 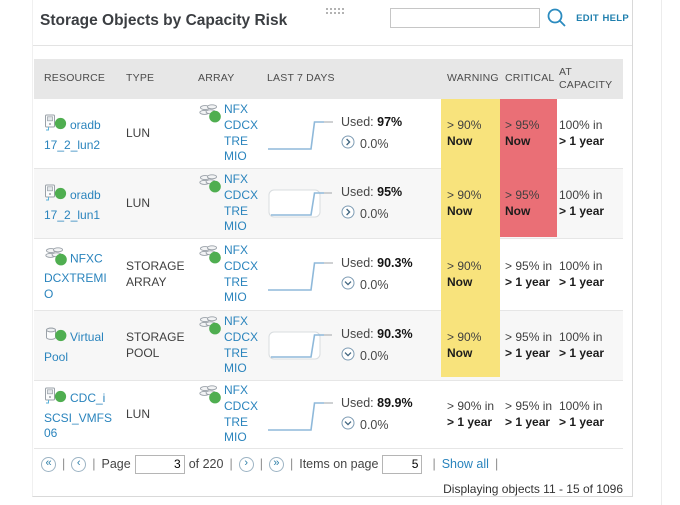 What do you see at coordinates (74, 346) in the screenshot?
I see `resource-link: Virtual Pool` at bounding box center [74, 346].